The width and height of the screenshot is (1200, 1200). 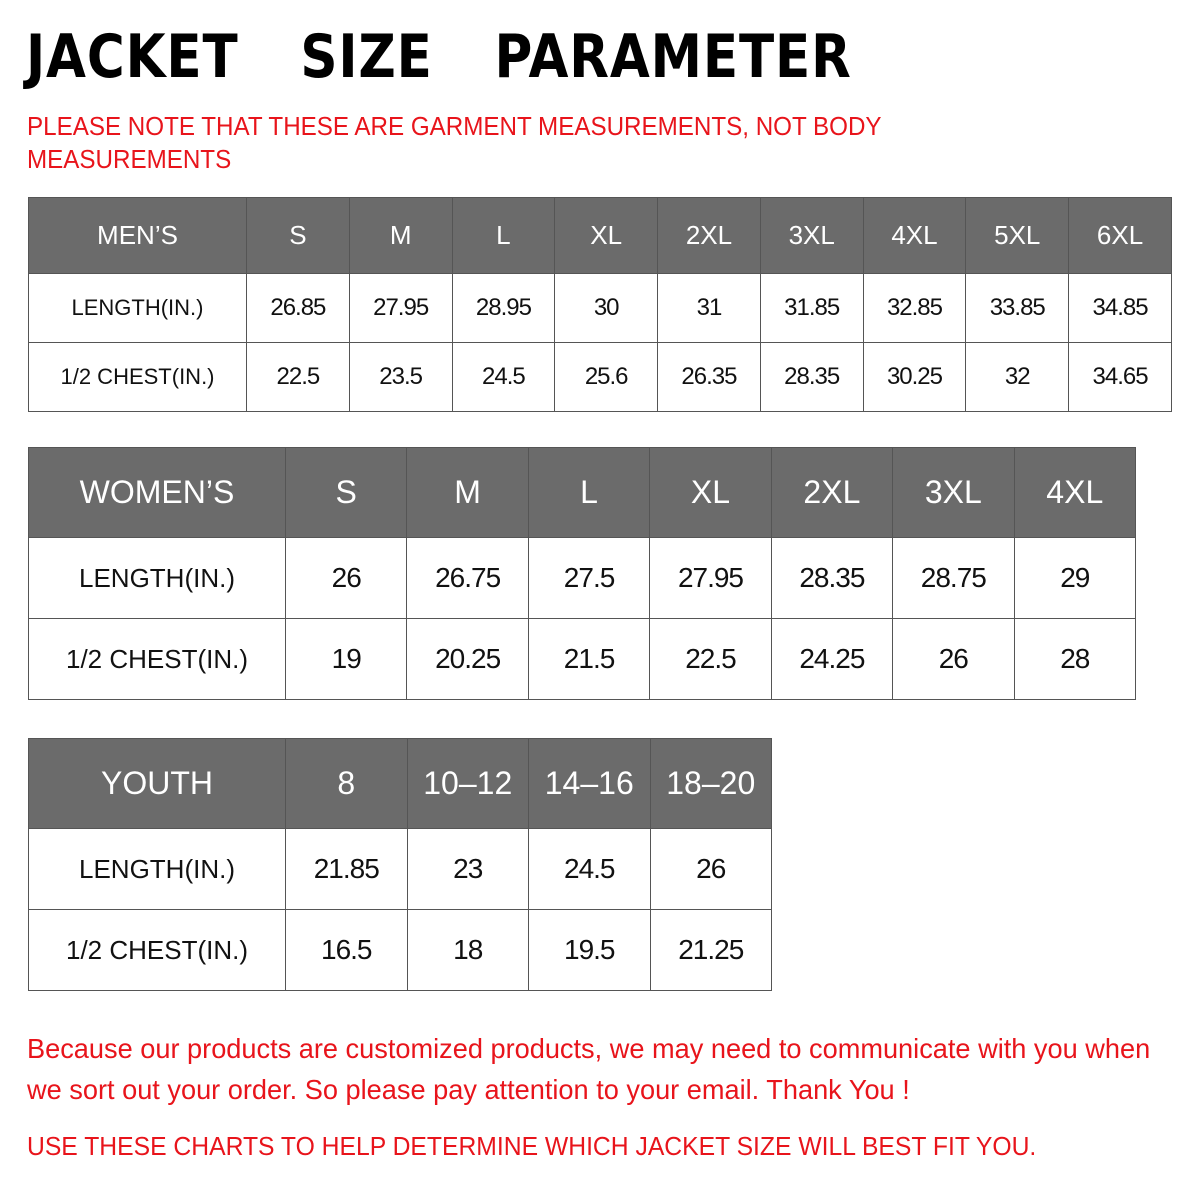 I want to click on measurement-cell: 21.5, so click(x=589, y=659).